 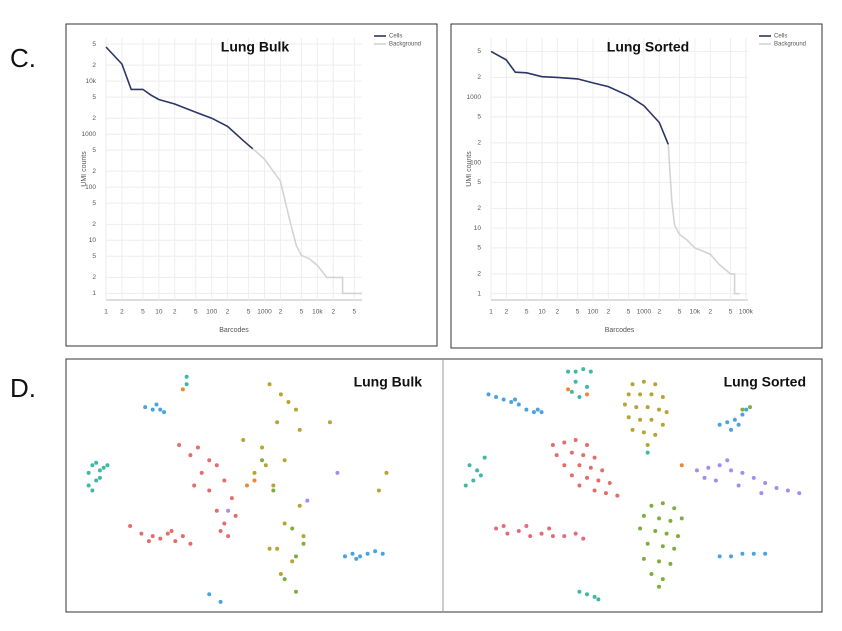 I want to click on y-tick-label: 2, so click(x=479, y=274).